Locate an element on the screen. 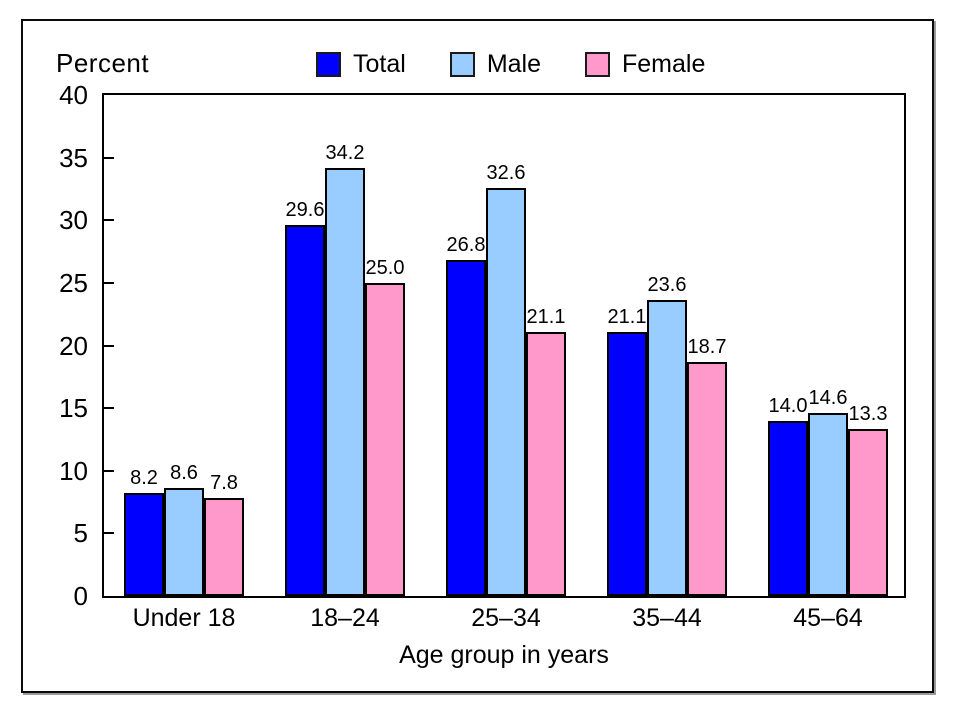 The width and height of the screenshot is (960, 720). y-tick-label: 10 is located at coordinates (73, 471).